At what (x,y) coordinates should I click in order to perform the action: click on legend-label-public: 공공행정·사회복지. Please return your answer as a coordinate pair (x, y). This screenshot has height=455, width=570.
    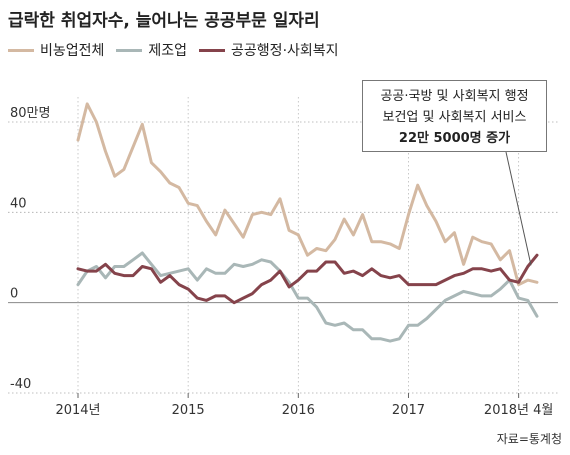
    Looking at the image, I should click on (285, 51).